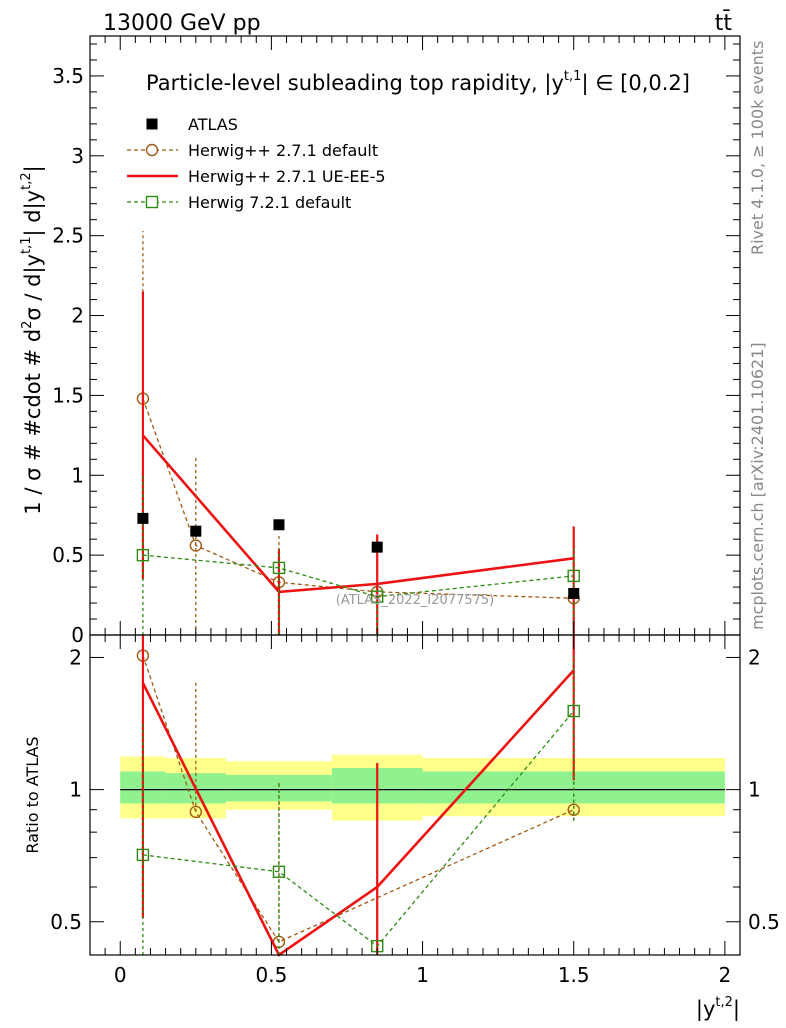 This screenshot has width=786, height=1028. I want to click on legend-marker-atlas, so click(152, 124).